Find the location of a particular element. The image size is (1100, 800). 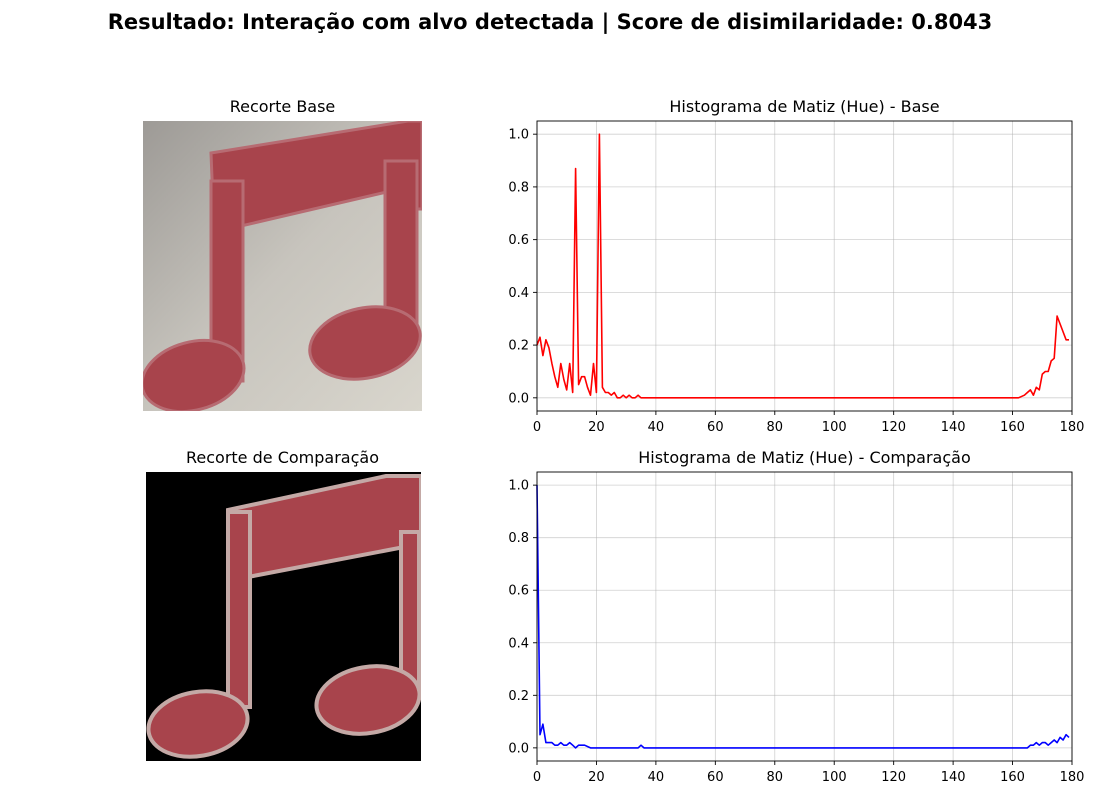

hist-compare-title: Histograma de Matiz (Hue) - Comparação is located at coordinates (804, 457).